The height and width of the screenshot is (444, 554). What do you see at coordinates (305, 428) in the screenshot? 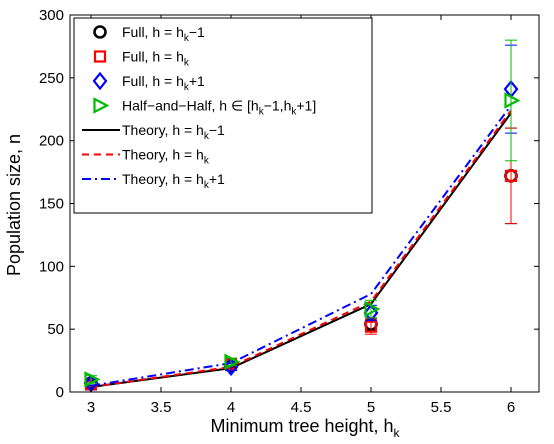
I see `x-axis-title: Minimum tree height, hk` at bounding box center [305, 428].